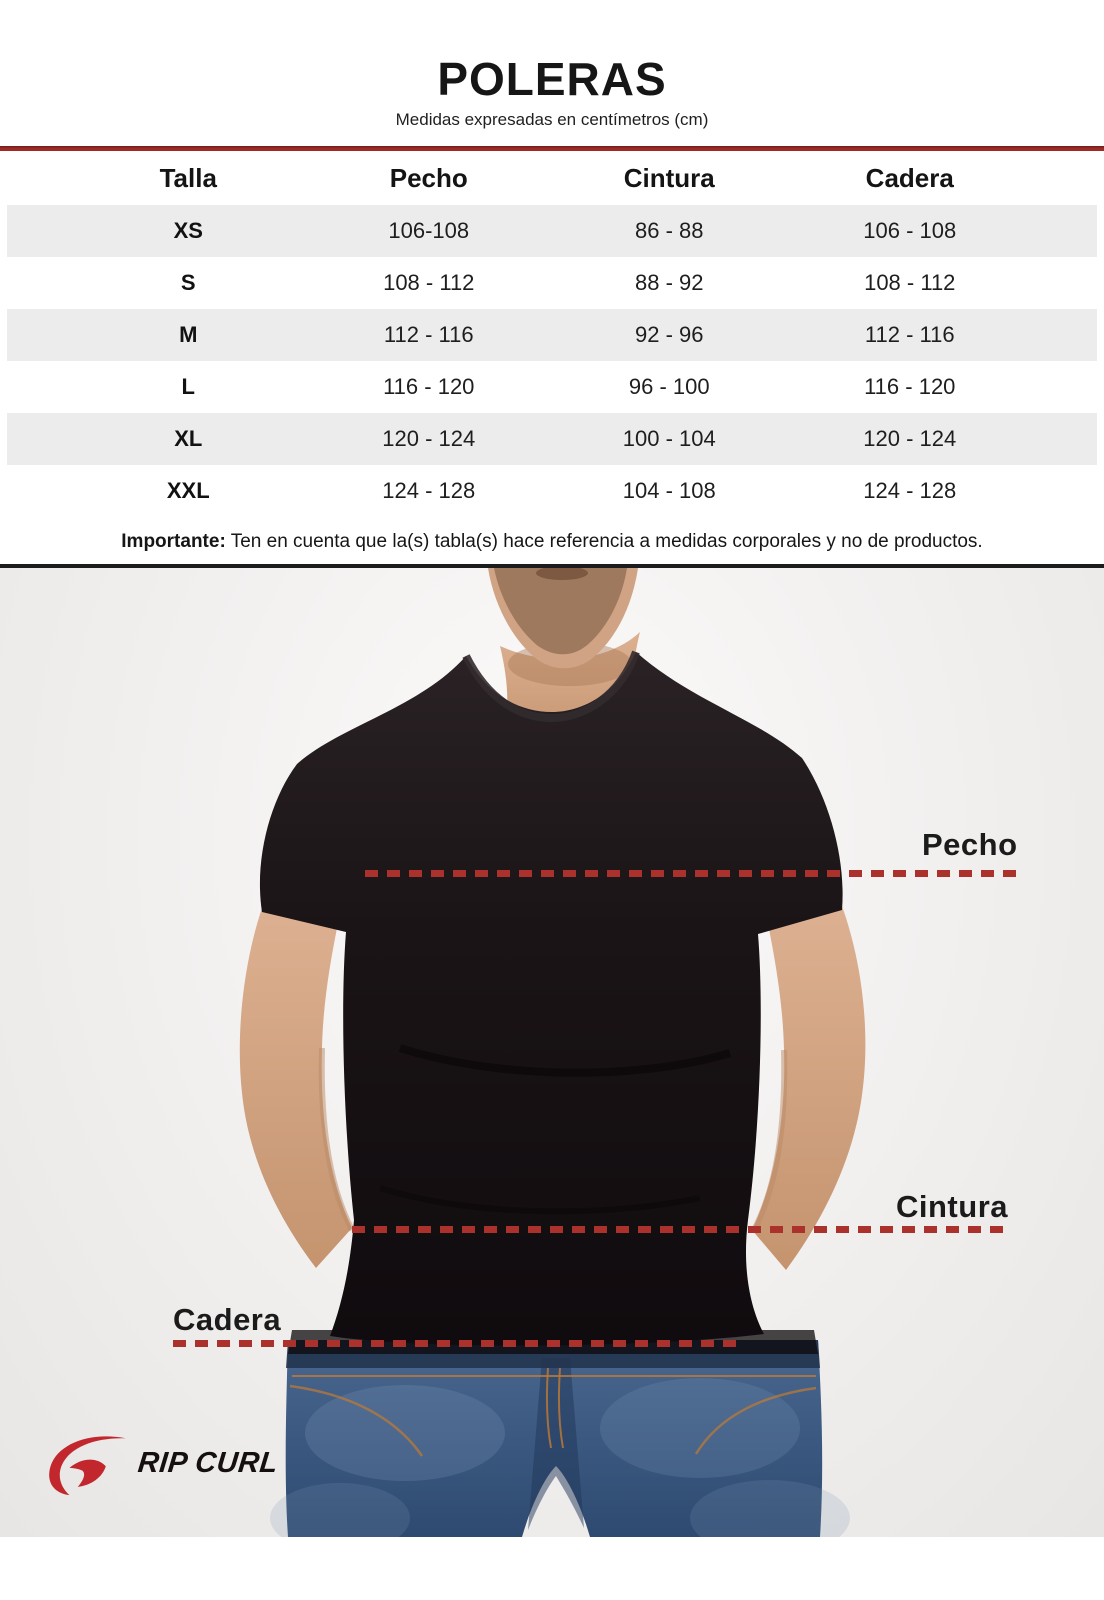  What do you see at coordinates (555, 1408) in the screenshot?
I see `fly-stitching` at bounding box center [555, 1408].